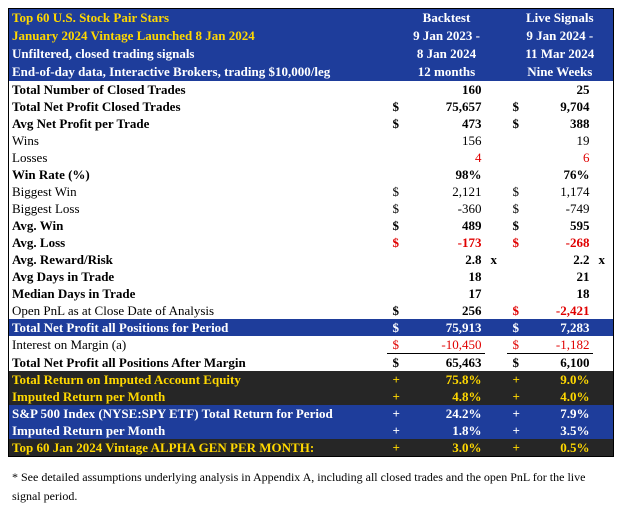  I want to click on live-value: -749, so click(577, 208).